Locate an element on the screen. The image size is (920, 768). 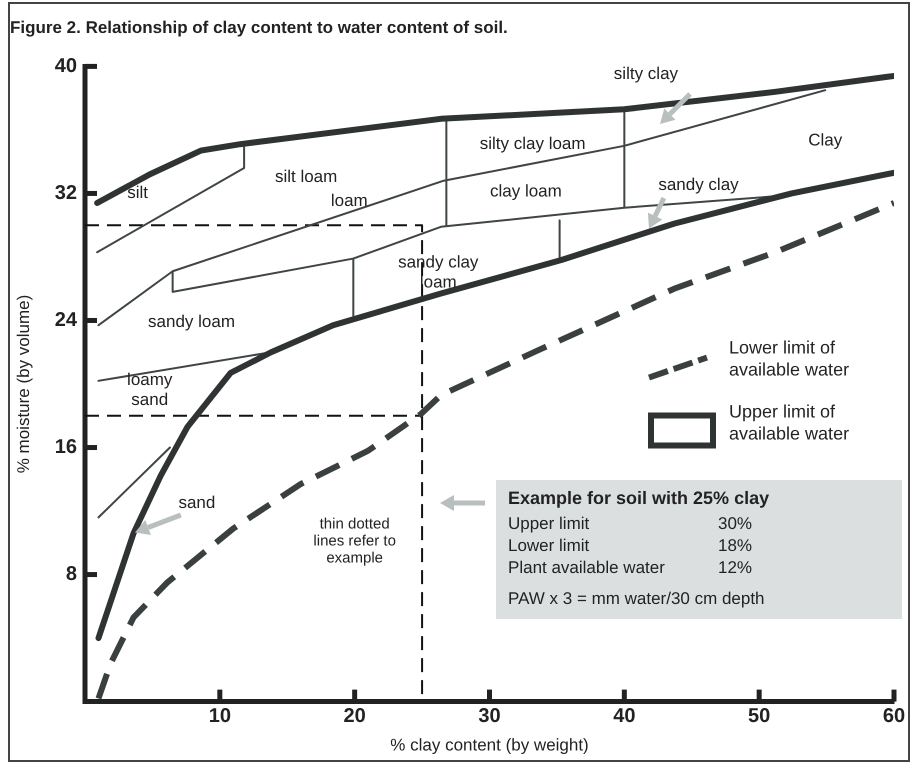
legend-label: Upper limit of available water is located at coordinates (789, 423).